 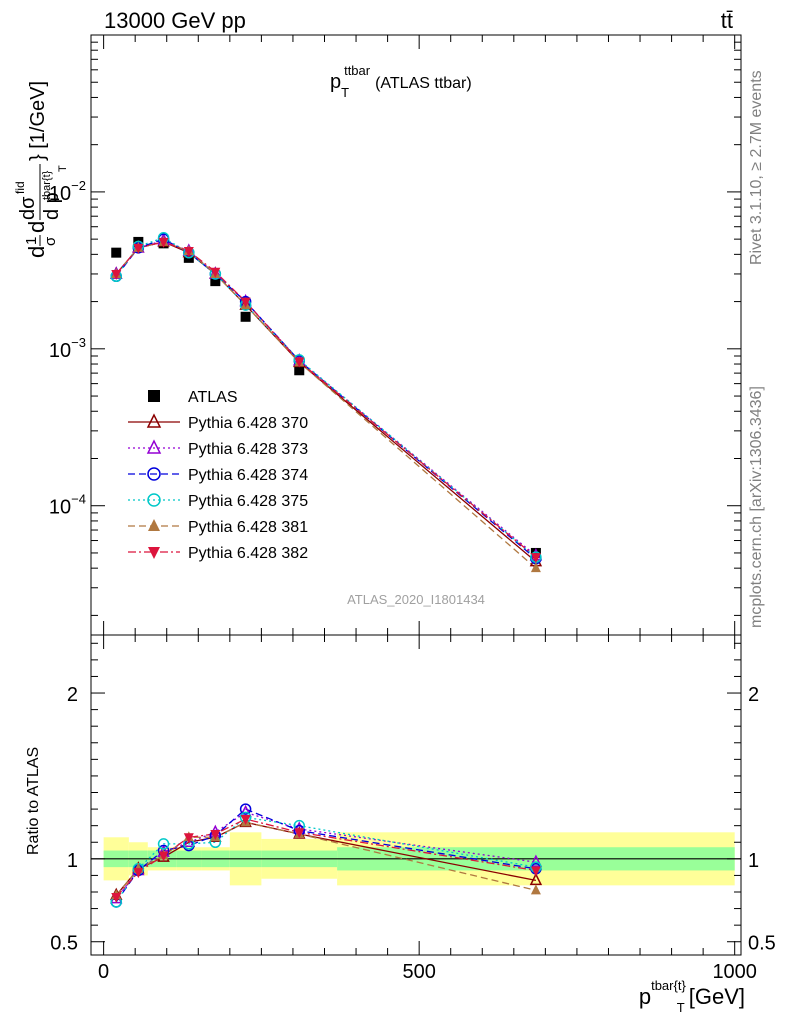 What do you see at coordinates (38, 121) in the screenshot?
I see `svg-text: } [1/GeV]` at bounding box center [38, 121].